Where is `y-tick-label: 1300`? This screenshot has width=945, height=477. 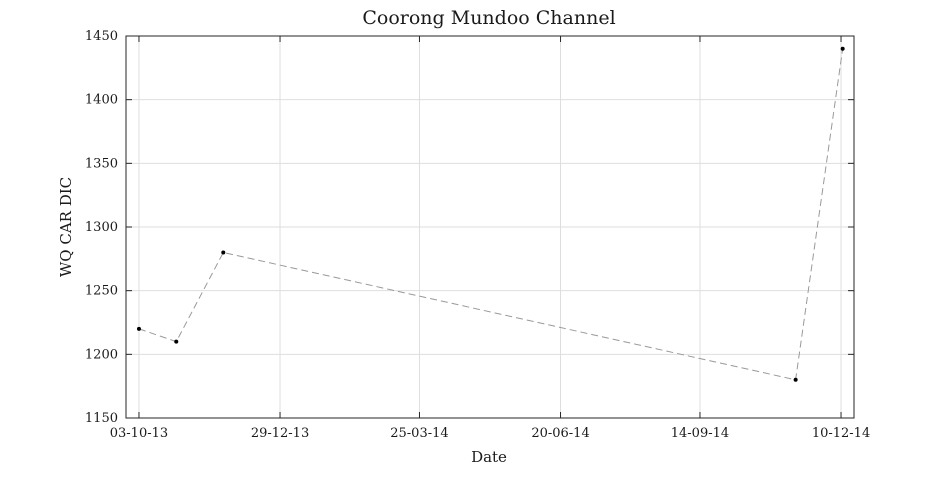 y-tick-label: 1300 is located at coordinates (101, 227).